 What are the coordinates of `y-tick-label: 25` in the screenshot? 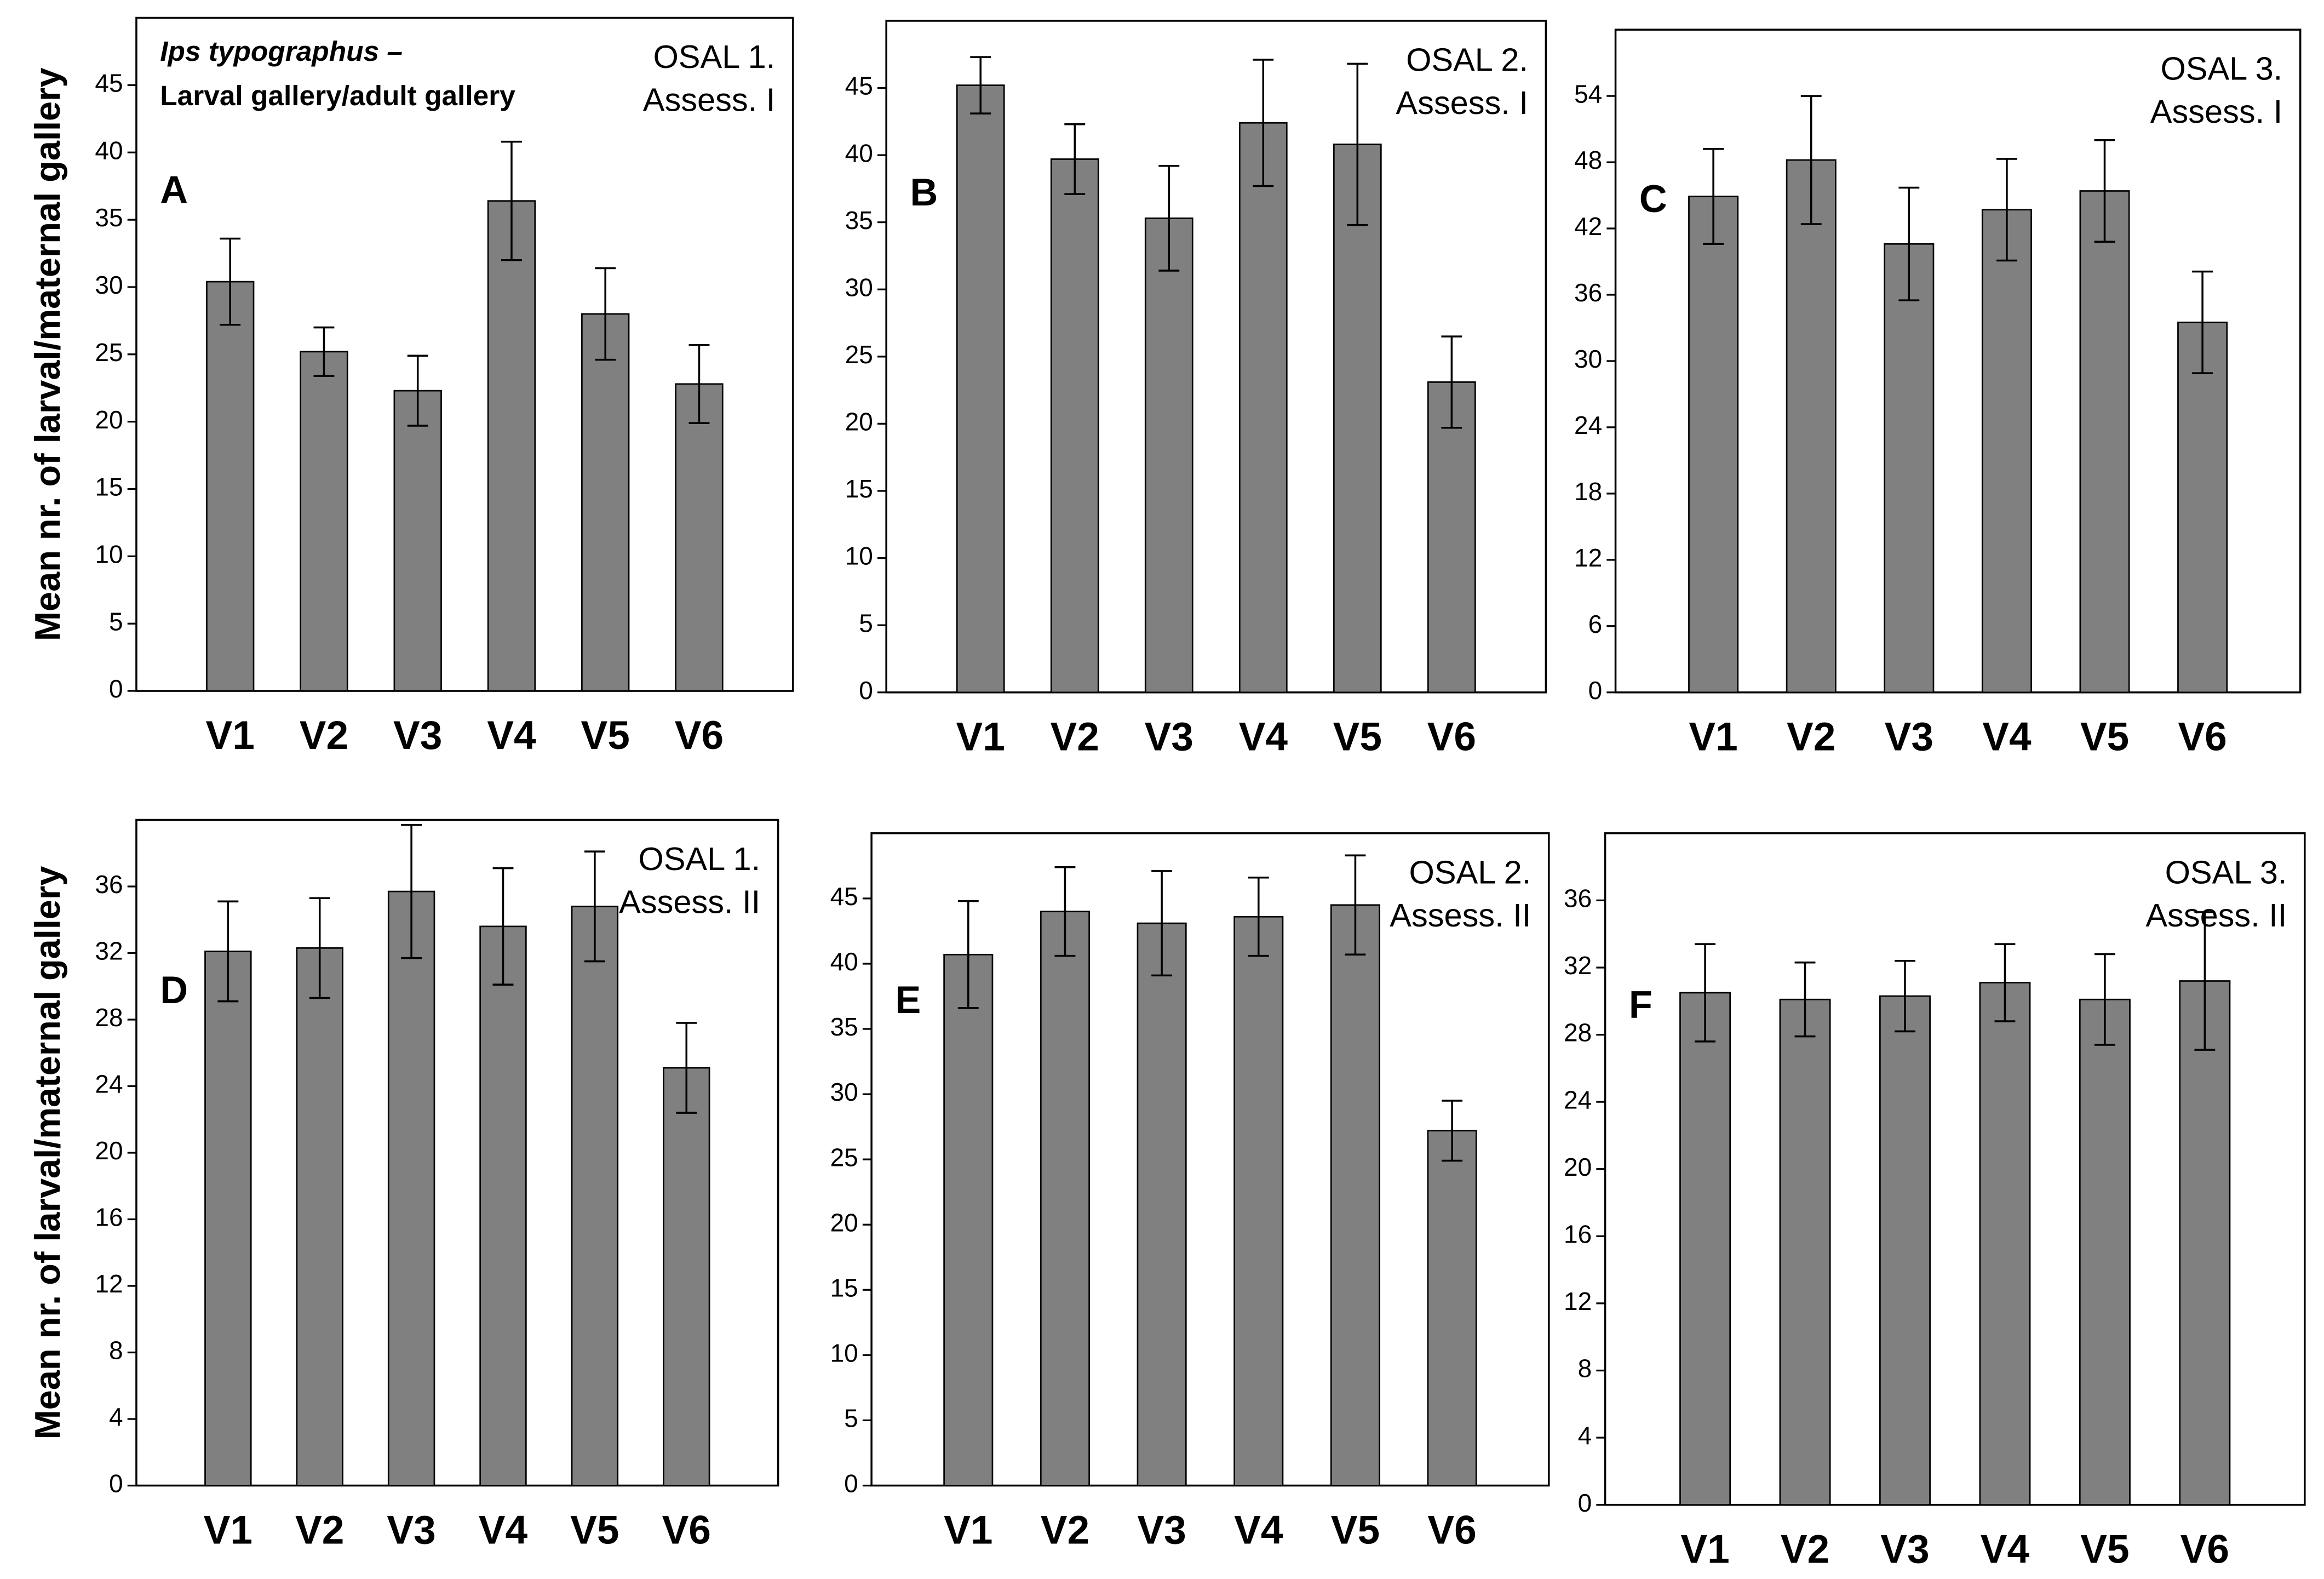 It's located at (844, 1157).